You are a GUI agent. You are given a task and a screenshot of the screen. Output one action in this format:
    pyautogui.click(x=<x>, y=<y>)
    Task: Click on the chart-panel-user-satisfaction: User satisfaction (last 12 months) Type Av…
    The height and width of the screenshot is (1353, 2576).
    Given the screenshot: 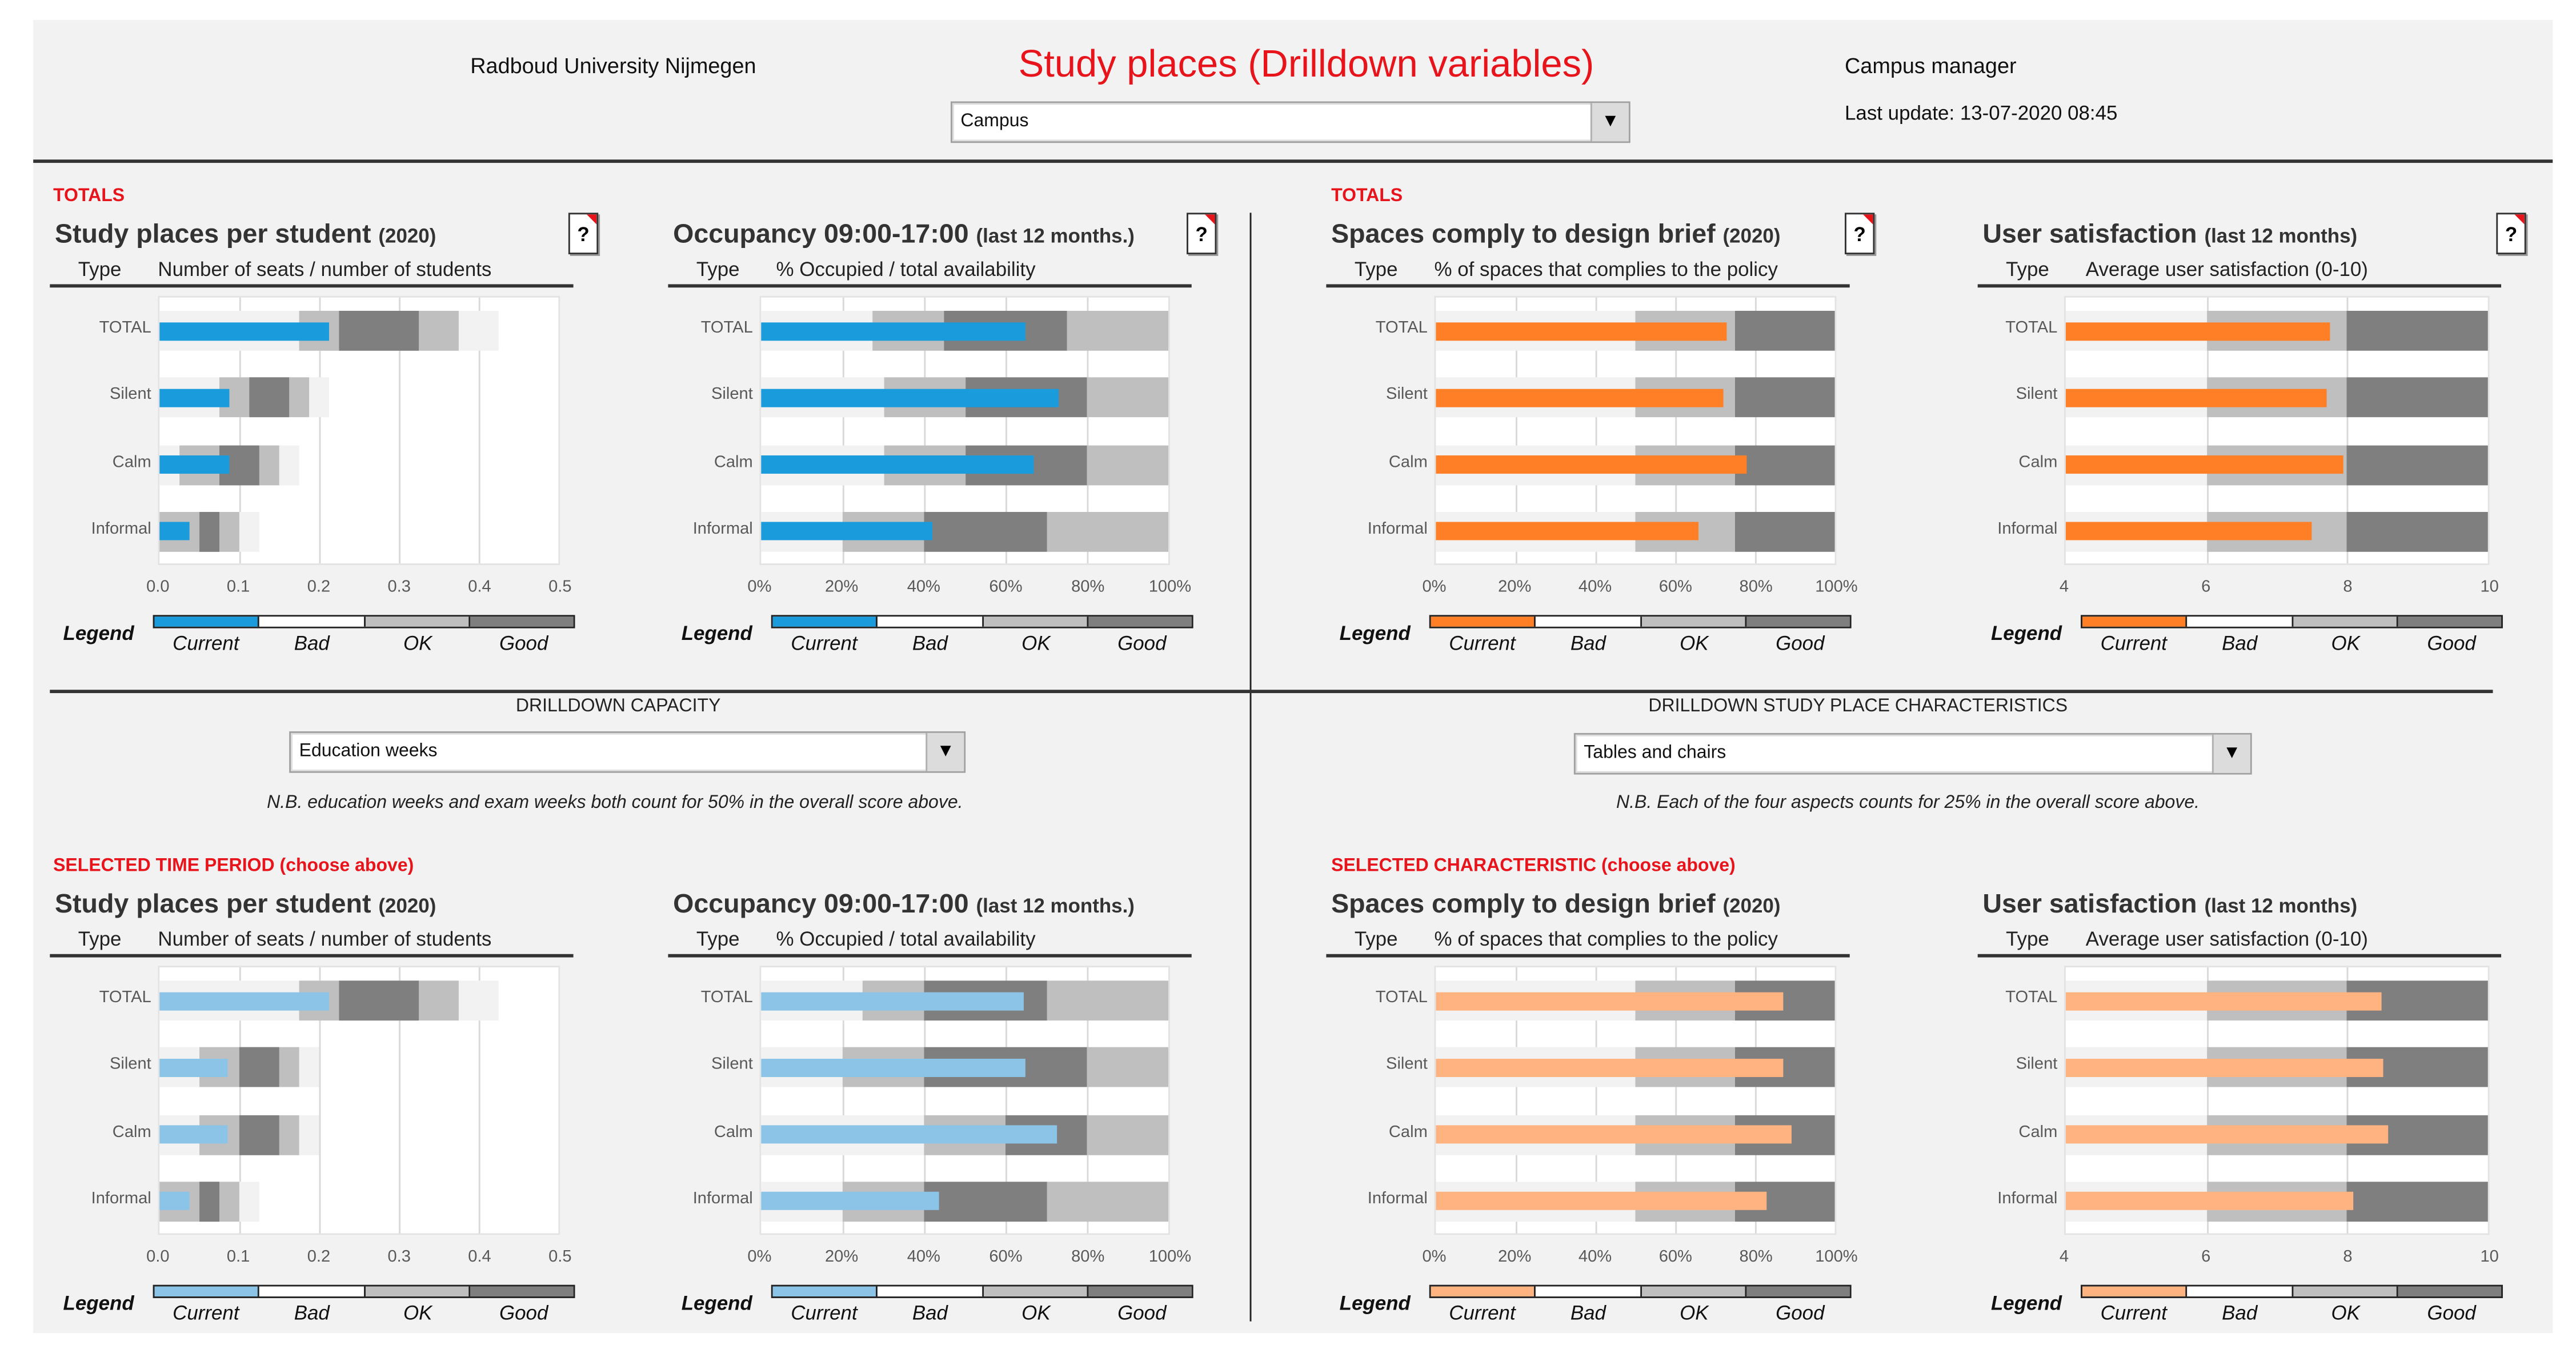 What is the action you would take?
    pyautogui.click(x=2251, y=441)
    